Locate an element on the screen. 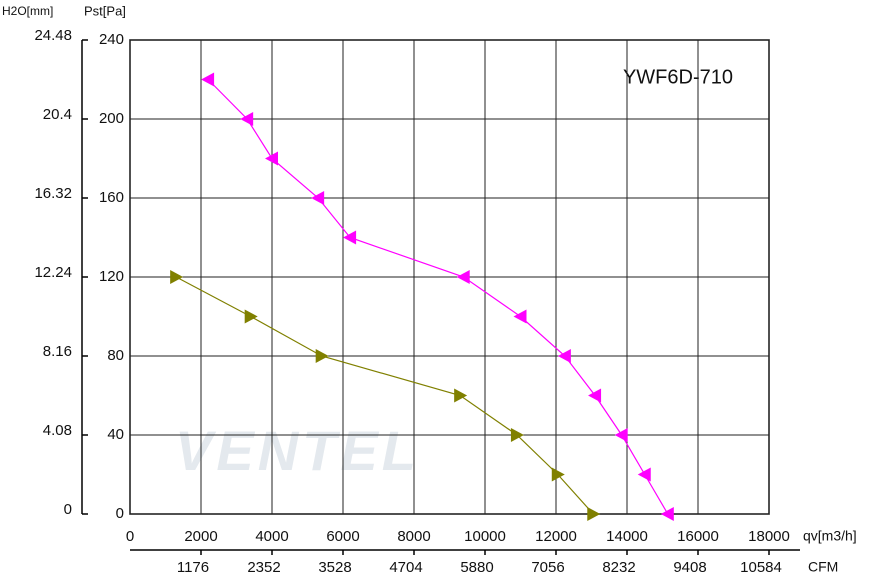  x-tick-label: 10000 is located at coordinates (485, 536).